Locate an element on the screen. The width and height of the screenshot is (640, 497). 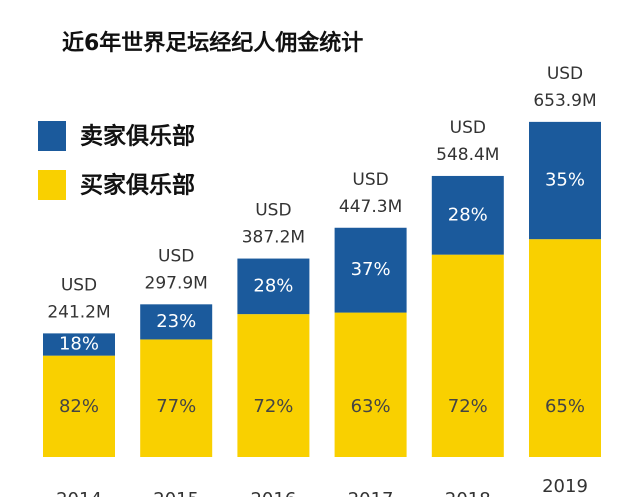
value-label: 18% is located at coordinates (79, 344).